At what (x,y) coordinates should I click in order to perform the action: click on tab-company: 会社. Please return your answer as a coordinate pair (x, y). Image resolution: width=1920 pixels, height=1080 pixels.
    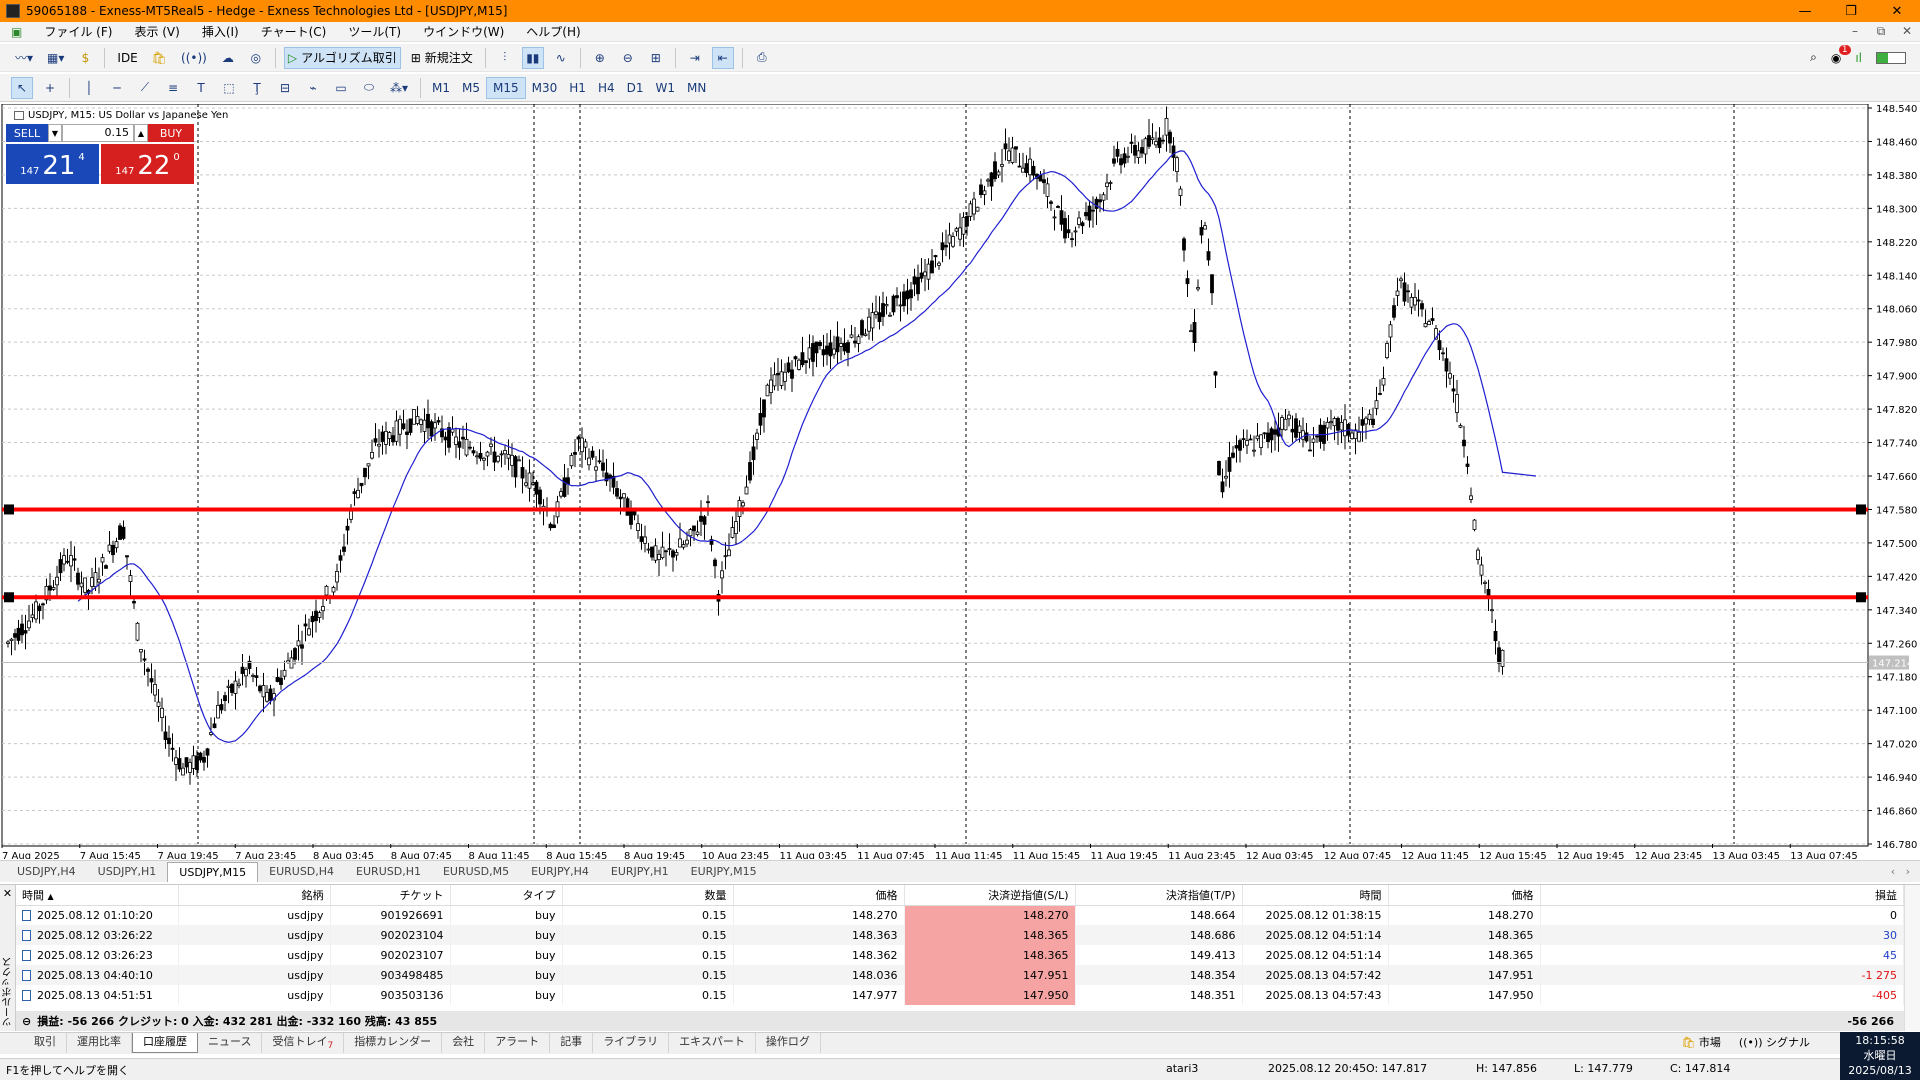
    Looking at the image, I should click on (464, 1043).